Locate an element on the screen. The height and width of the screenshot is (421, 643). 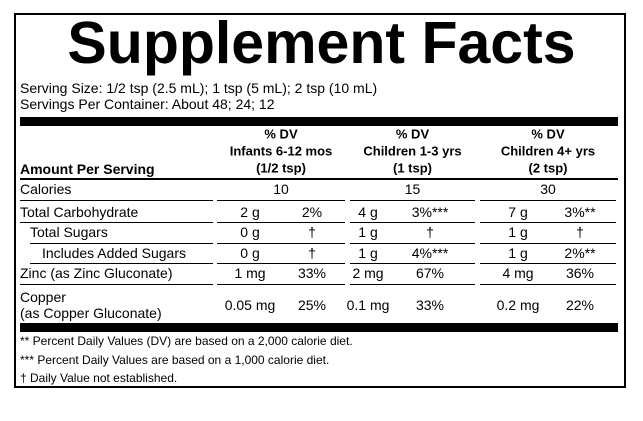
row-label: Total Sugars is located at coordinates (69, 231).